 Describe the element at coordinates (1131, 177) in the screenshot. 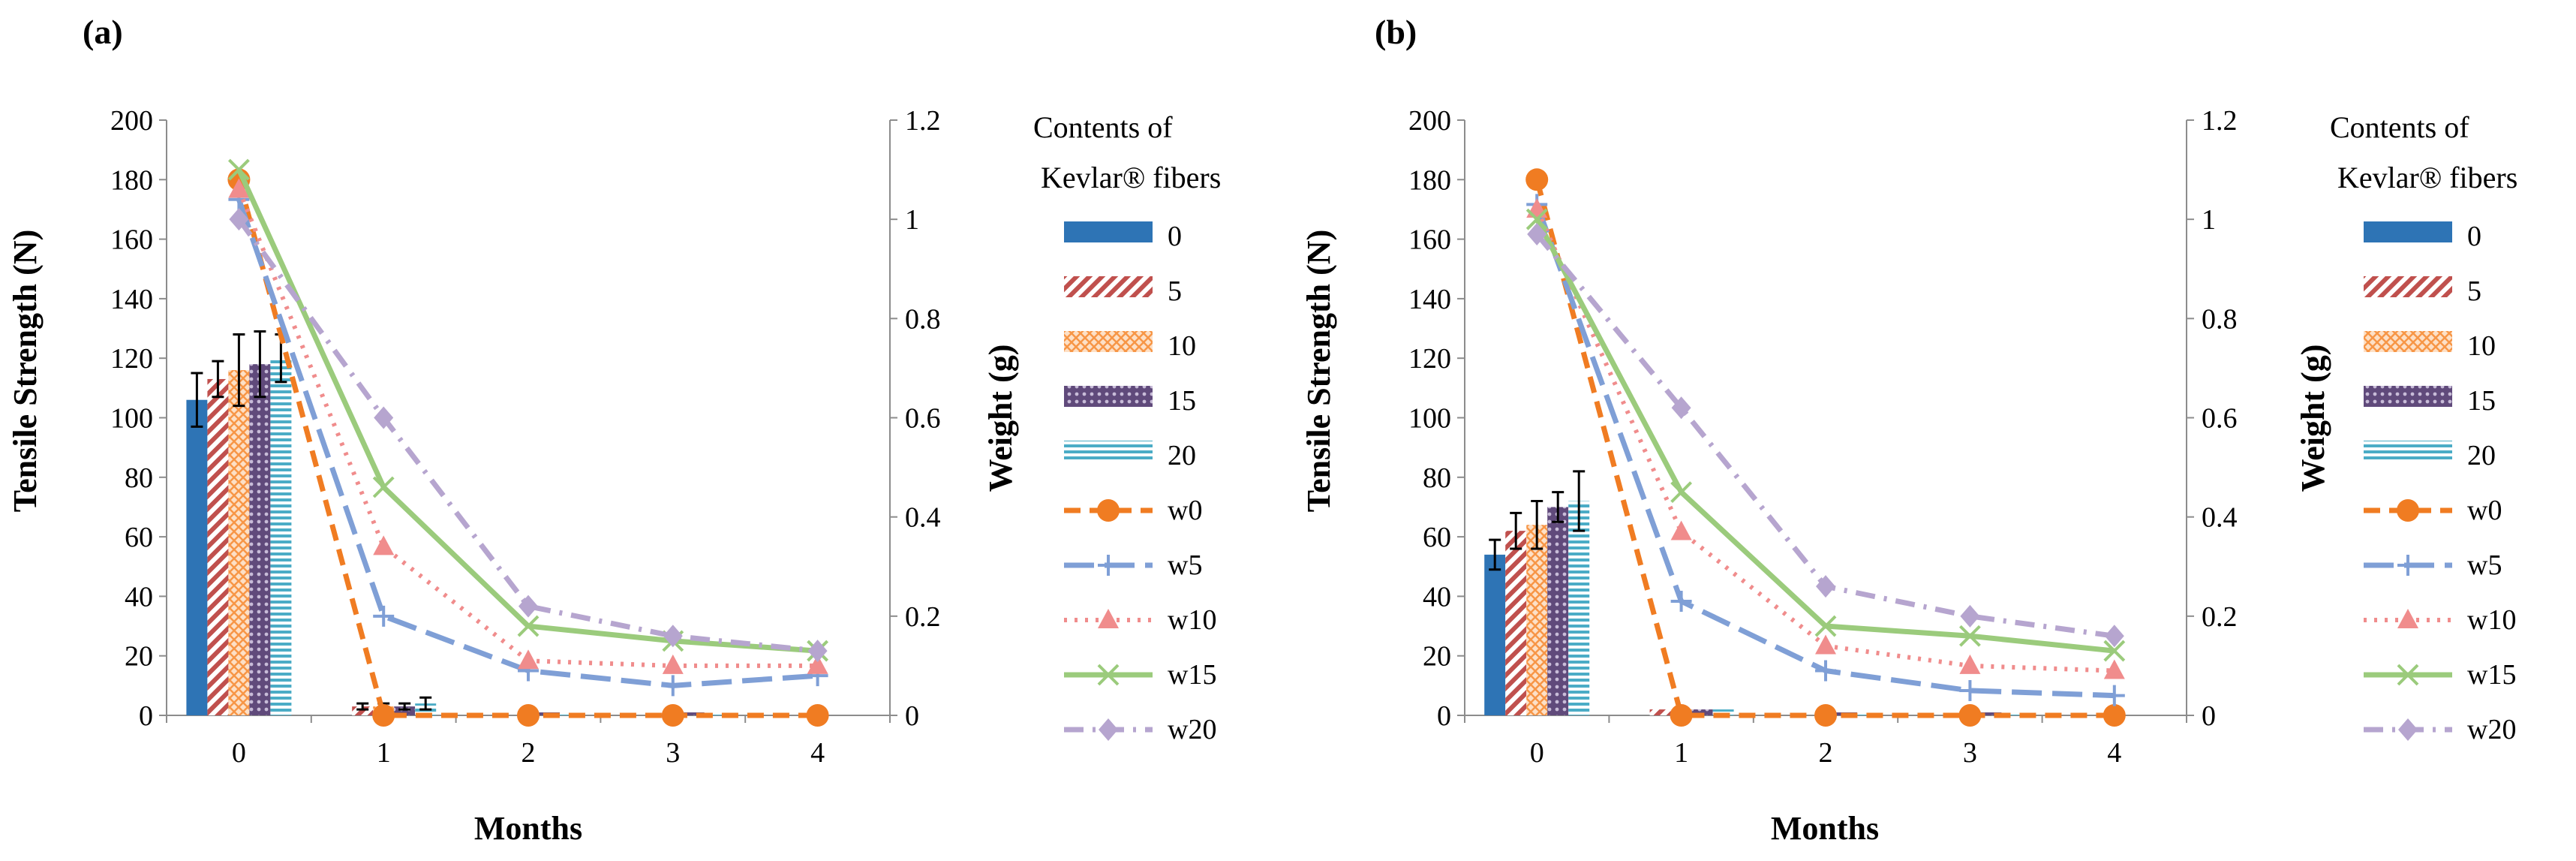

I see `panel-a-legend-title-line2: Kevlar® fibers` at that location.